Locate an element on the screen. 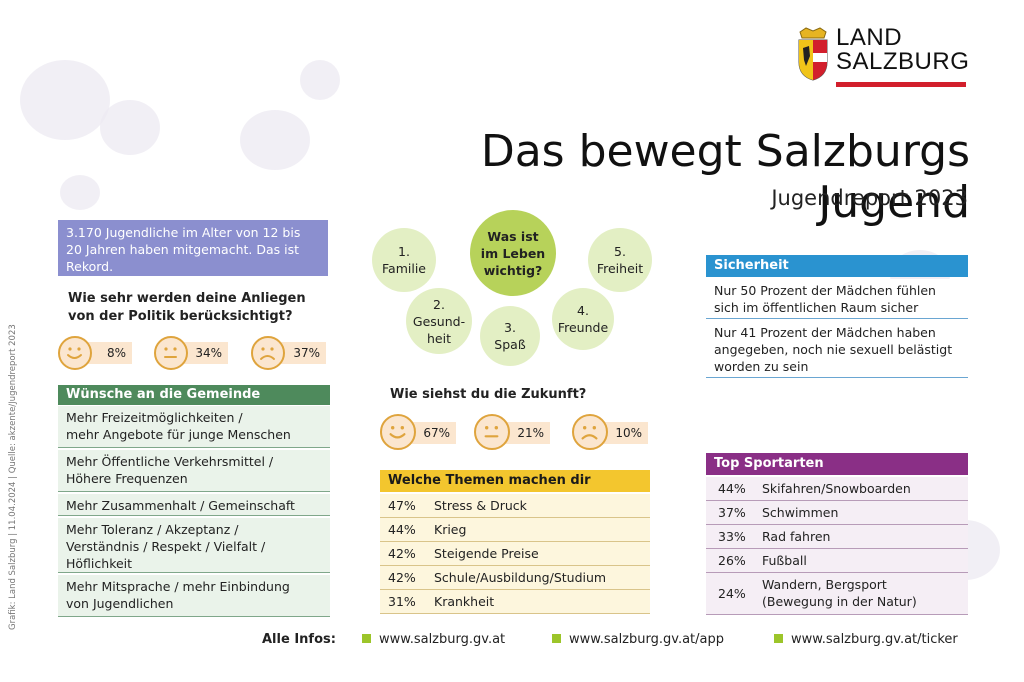 The width and height of the screenshot is (1024, 682). footer-link-website: www.salzburg.gv.at is located at coordinates (433, 639).